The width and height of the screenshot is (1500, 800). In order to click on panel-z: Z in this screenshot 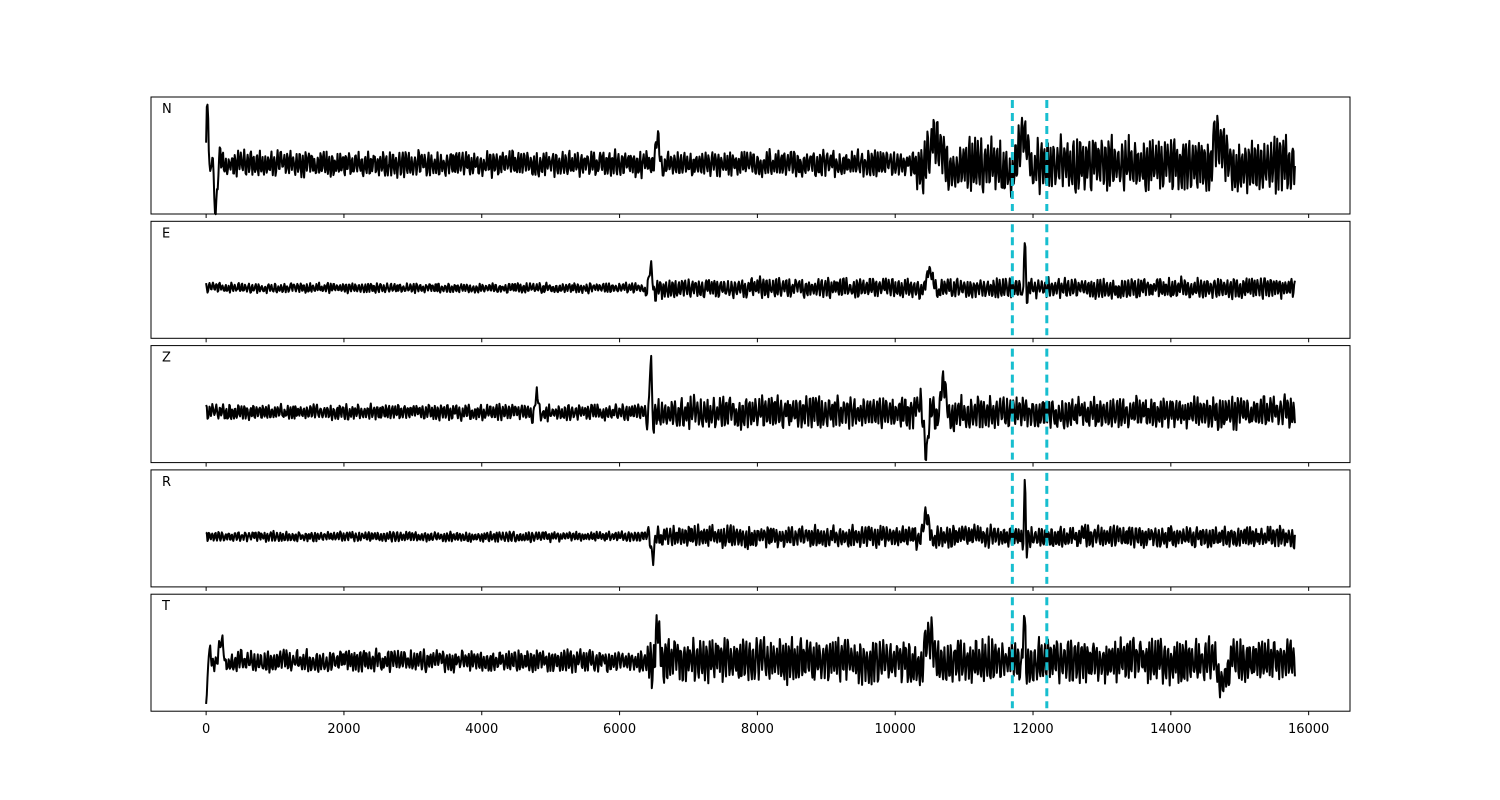, I will do `click(750, 406)`.